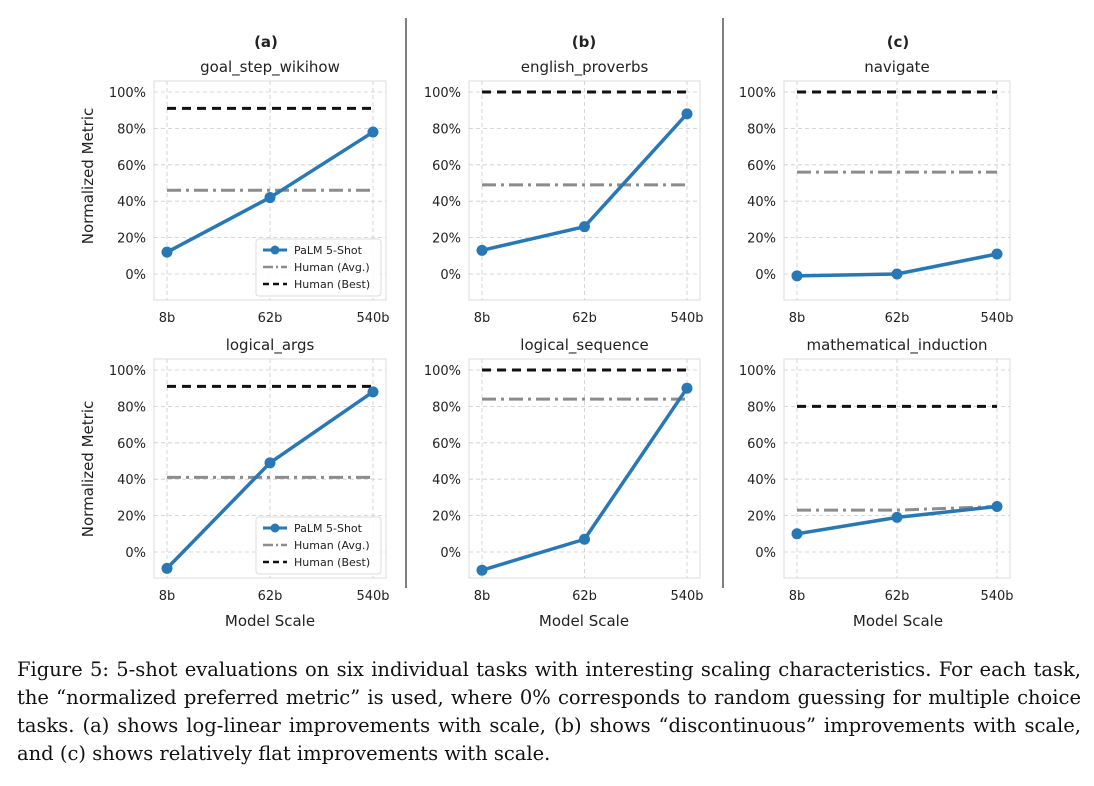 The width and height of the screenshot is (1094, 786). Describe the element at coordinates (270, 67) in the screenshot. I see `subplot-title: goal_step_wikihow` at that location.